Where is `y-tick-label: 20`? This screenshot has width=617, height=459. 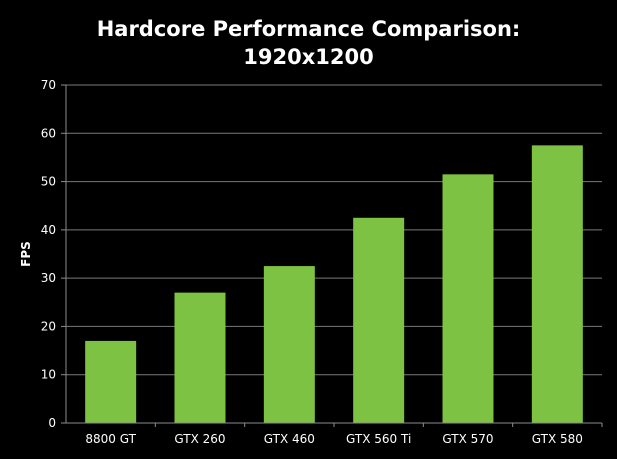 y-tick-label: 20 is located at coordinates (48, 326).